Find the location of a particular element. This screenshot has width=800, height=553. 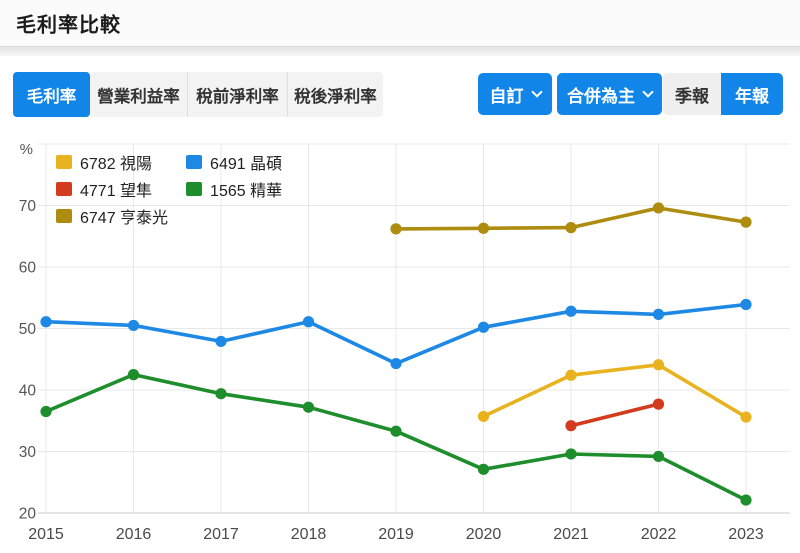

y-axis-tick-label: 40 is located at coordinates (28, 391).